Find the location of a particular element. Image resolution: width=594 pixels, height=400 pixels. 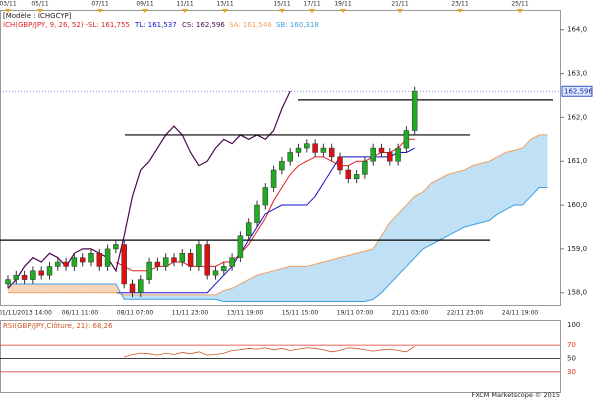

last-price-box is located at coordinates (577, 91).